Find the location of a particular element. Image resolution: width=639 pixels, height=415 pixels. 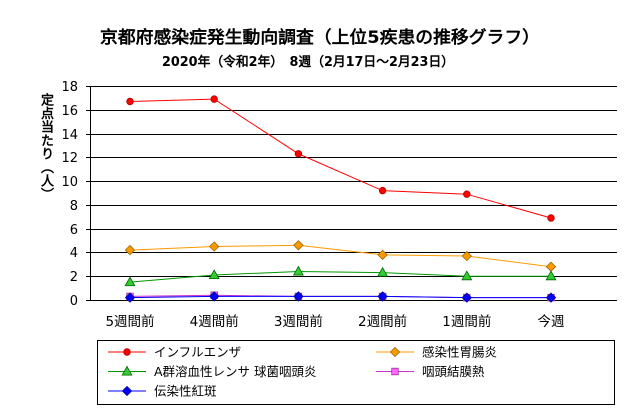

y-tick-label: 6 is located at coordinates (74, 230).